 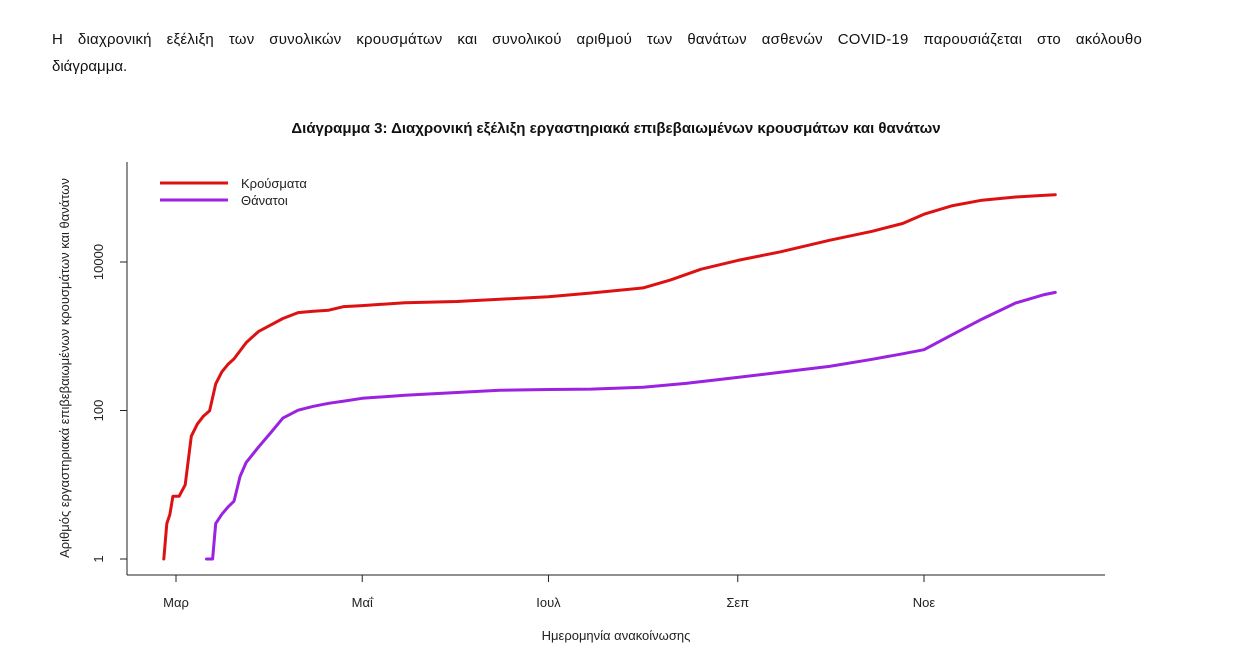 I want to click on x-tick-label: Ιουλ, so click(x=548, y=602).